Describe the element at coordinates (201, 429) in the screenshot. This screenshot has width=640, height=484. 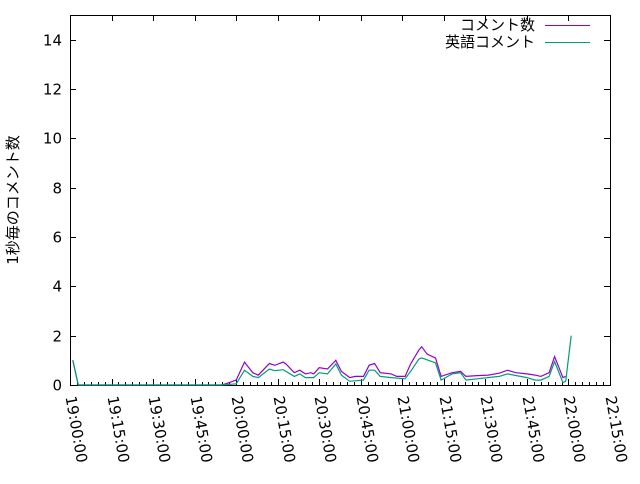
I see `x-tick-label: 19:45:00` at that location.